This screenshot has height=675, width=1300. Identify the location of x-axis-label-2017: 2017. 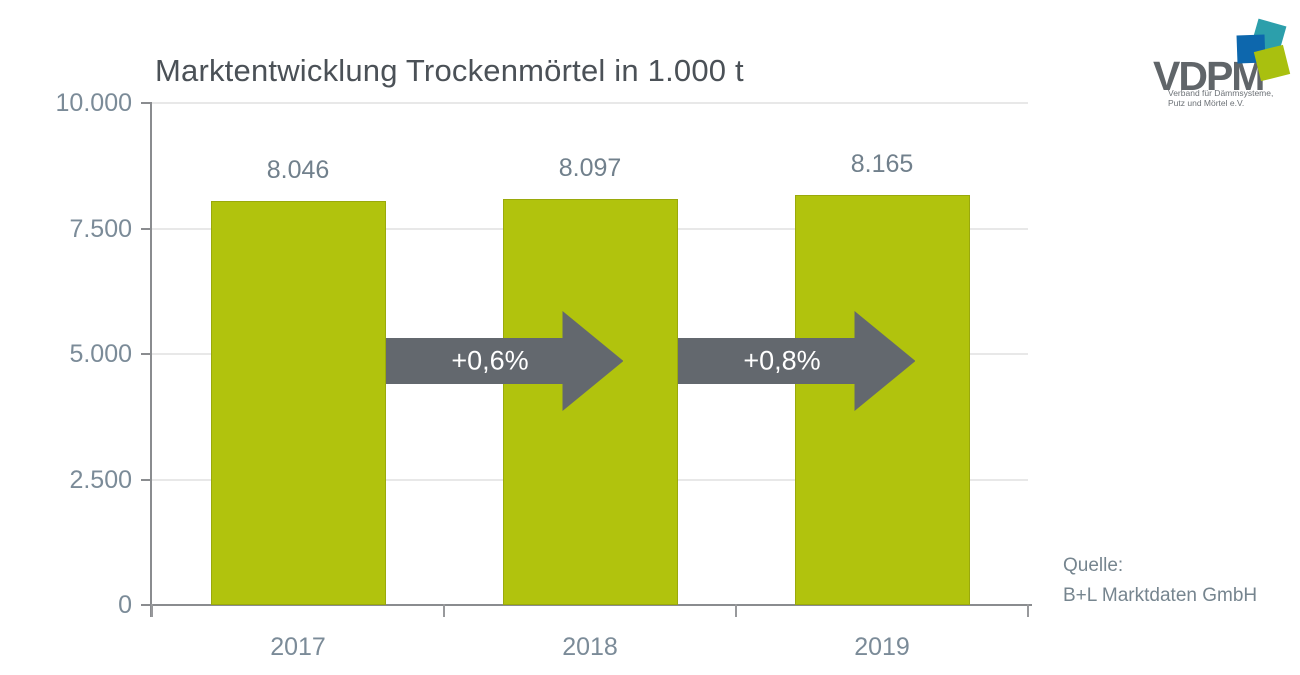
(298, 647).